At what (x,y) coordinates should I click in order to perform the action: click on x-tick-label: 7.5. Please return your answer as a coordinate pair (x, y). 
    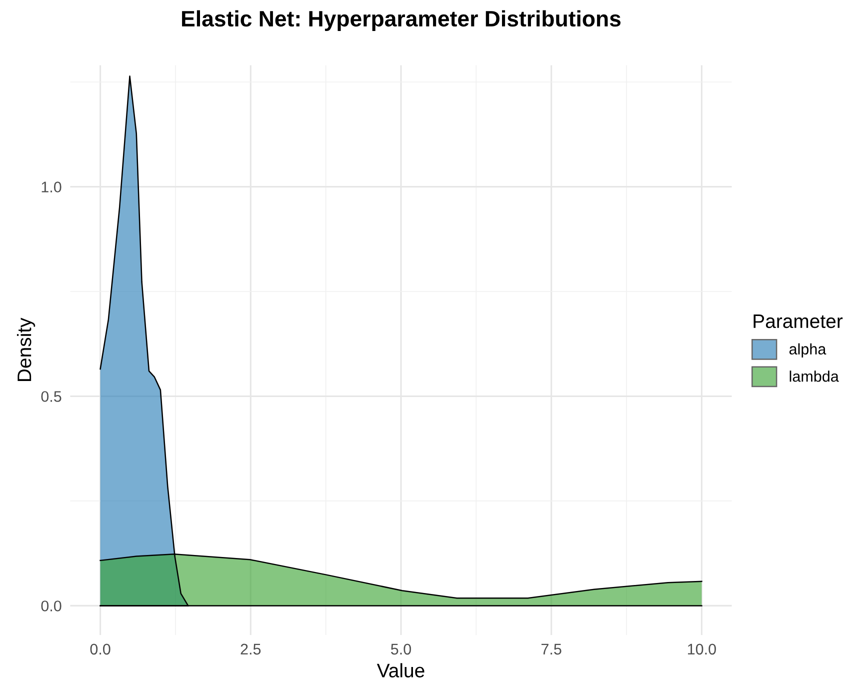
    Looking at the image, I should click on (552, 649).